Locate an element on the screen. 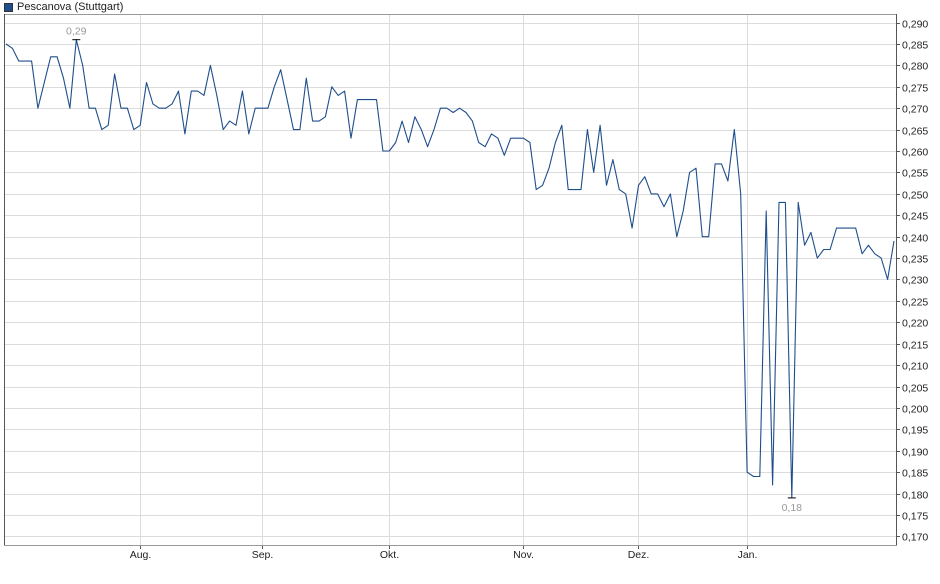  y-tick-label: 0,210 is located at coordinates (915, 367).